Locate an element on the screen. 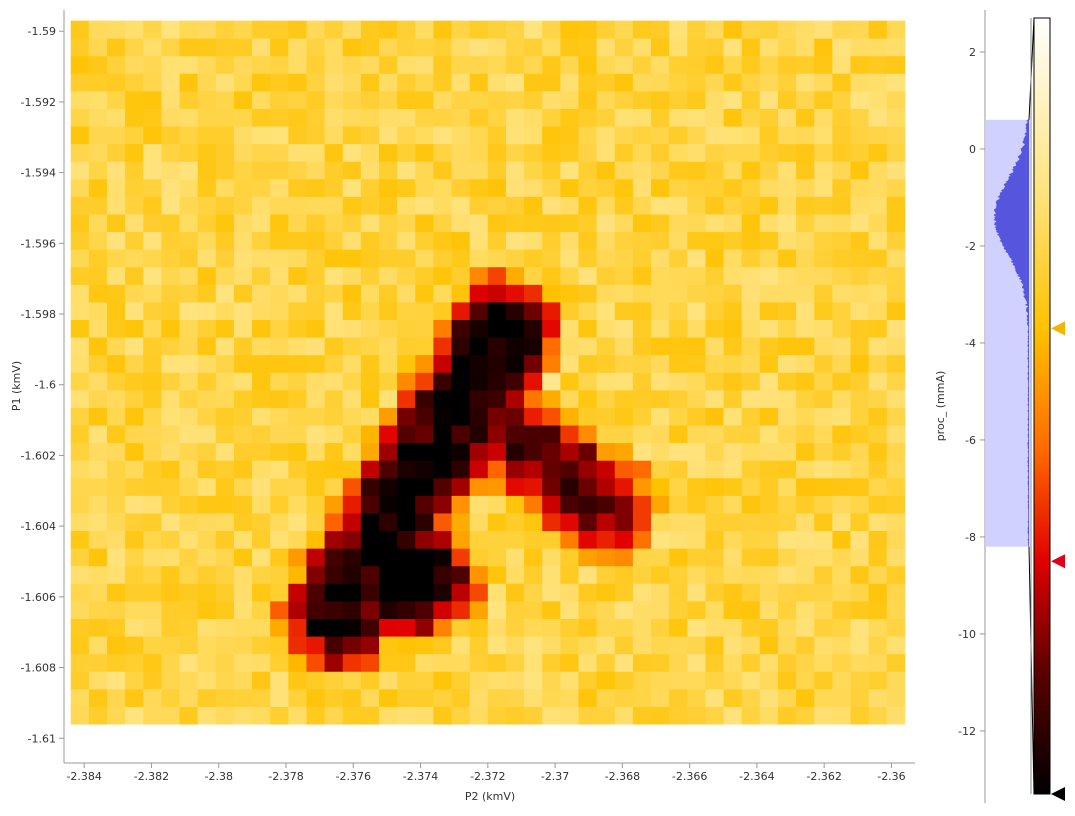  level-marker-upper is located at coordinates (1058, 328).